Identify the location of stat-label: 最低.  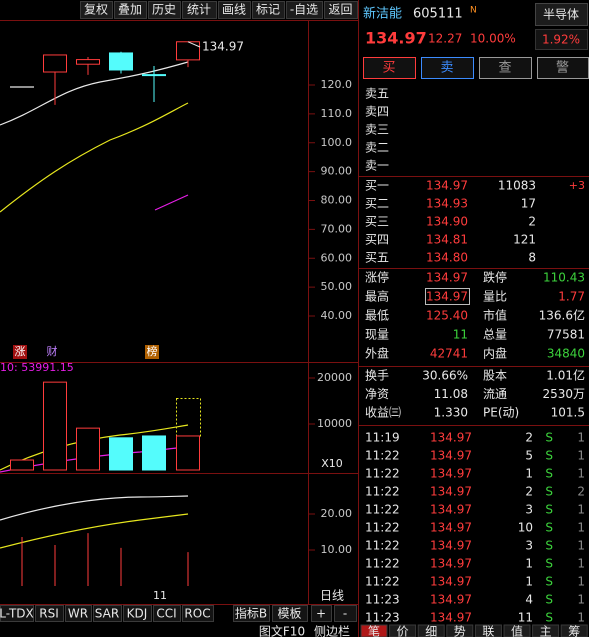
(377, 316).